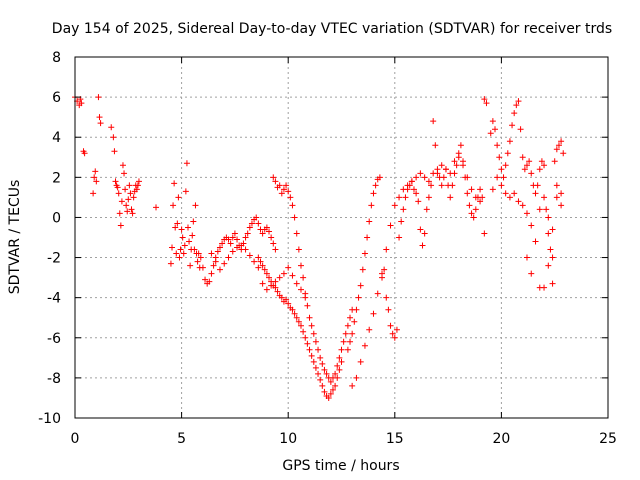 The height and width of the screenshot is (480, 640). What do you see at coordinates (258, 271) in the screenshot?
I see `series-seg-i` at bounding box center [258, 271].